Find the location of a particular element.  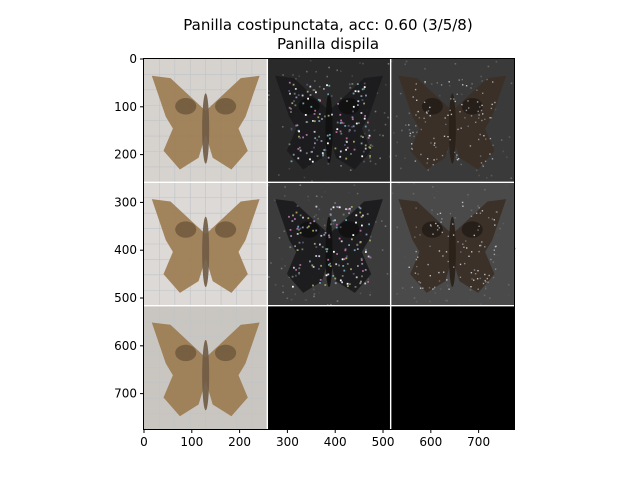

moth-wing-right is located at coordinates (232, 369).